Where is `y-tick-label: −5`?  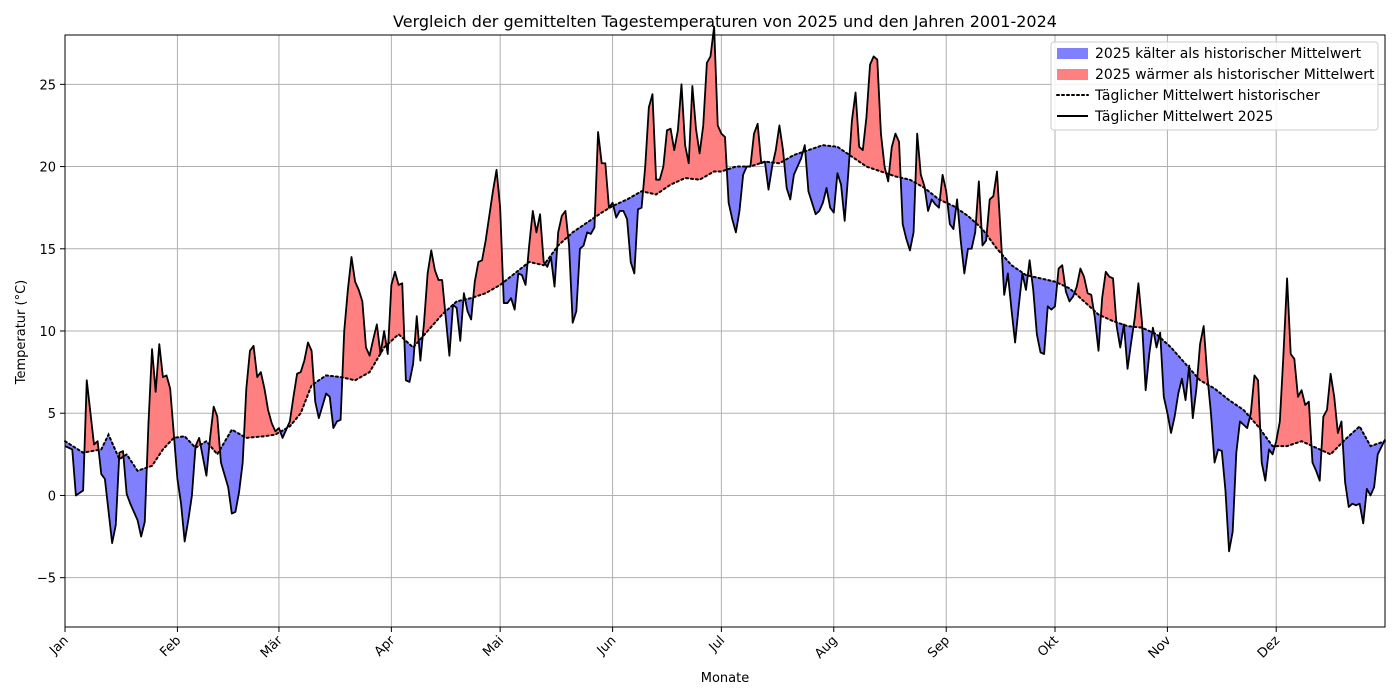
y-tick-label: −5 is located at coordinates (46, 579).